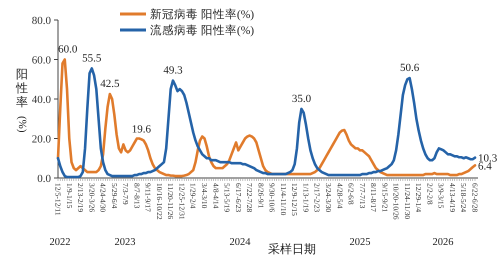  Describe the element at coordinates (202, 30) in the screenshot. I see `legend-label: 流感病毒 阳性率(%)` at that location.